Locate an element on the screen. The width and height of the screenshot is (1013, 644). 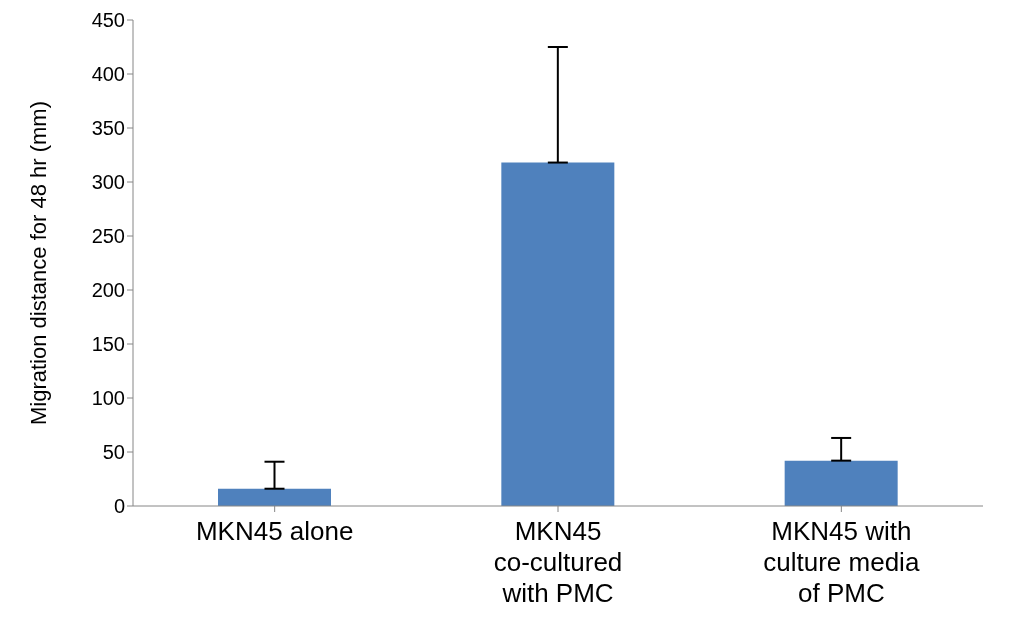
y-tick-label: 350 is located at coordinates (108, 128).